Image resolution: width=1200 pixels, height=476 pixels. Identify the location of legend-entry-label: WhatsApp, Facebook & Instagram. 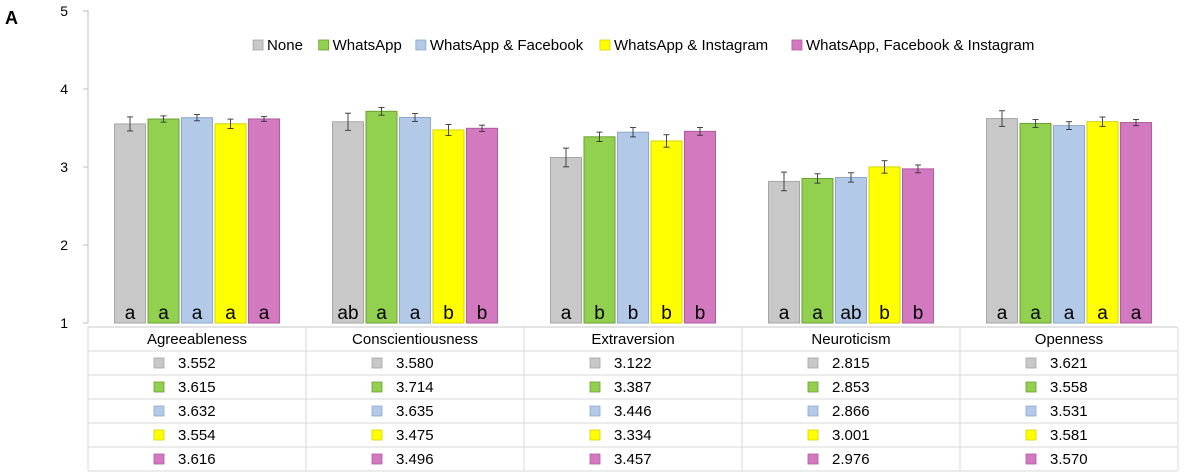
(920, 45).